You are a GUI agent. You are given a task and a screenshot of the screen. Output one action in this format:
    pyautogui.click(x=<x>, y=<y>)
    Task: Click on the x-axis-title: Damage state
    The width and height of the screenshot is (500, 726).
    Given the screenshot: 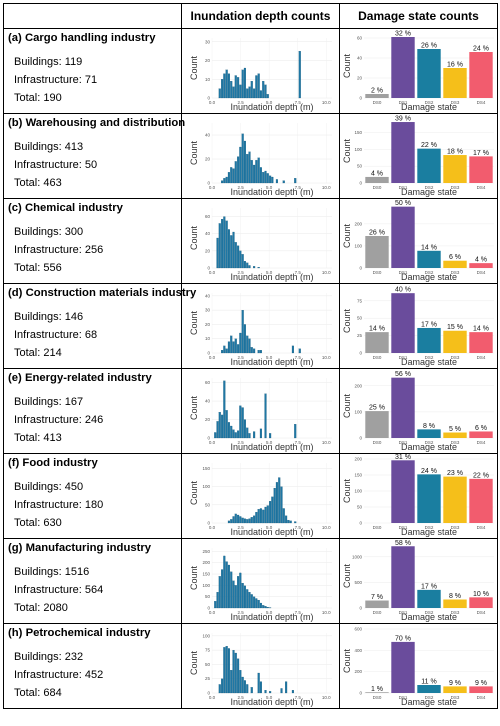 What is the action you would take?
    pyautogui.click(x=429, y=617)
    